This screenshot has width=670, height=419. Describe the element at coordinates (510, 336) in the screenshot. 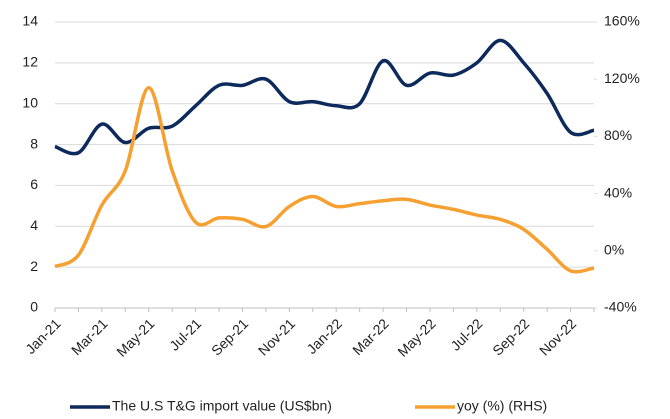

I see `x-tick-label: Sep-22` at that location.